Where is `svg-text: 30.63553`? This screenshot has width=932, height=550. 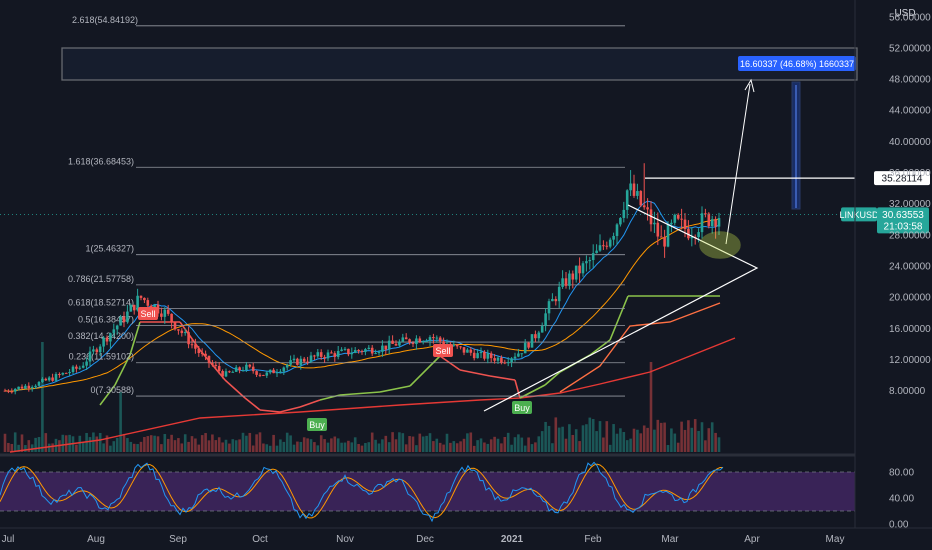
svg-text: 30.63553 is located at coordinates (903, 215).